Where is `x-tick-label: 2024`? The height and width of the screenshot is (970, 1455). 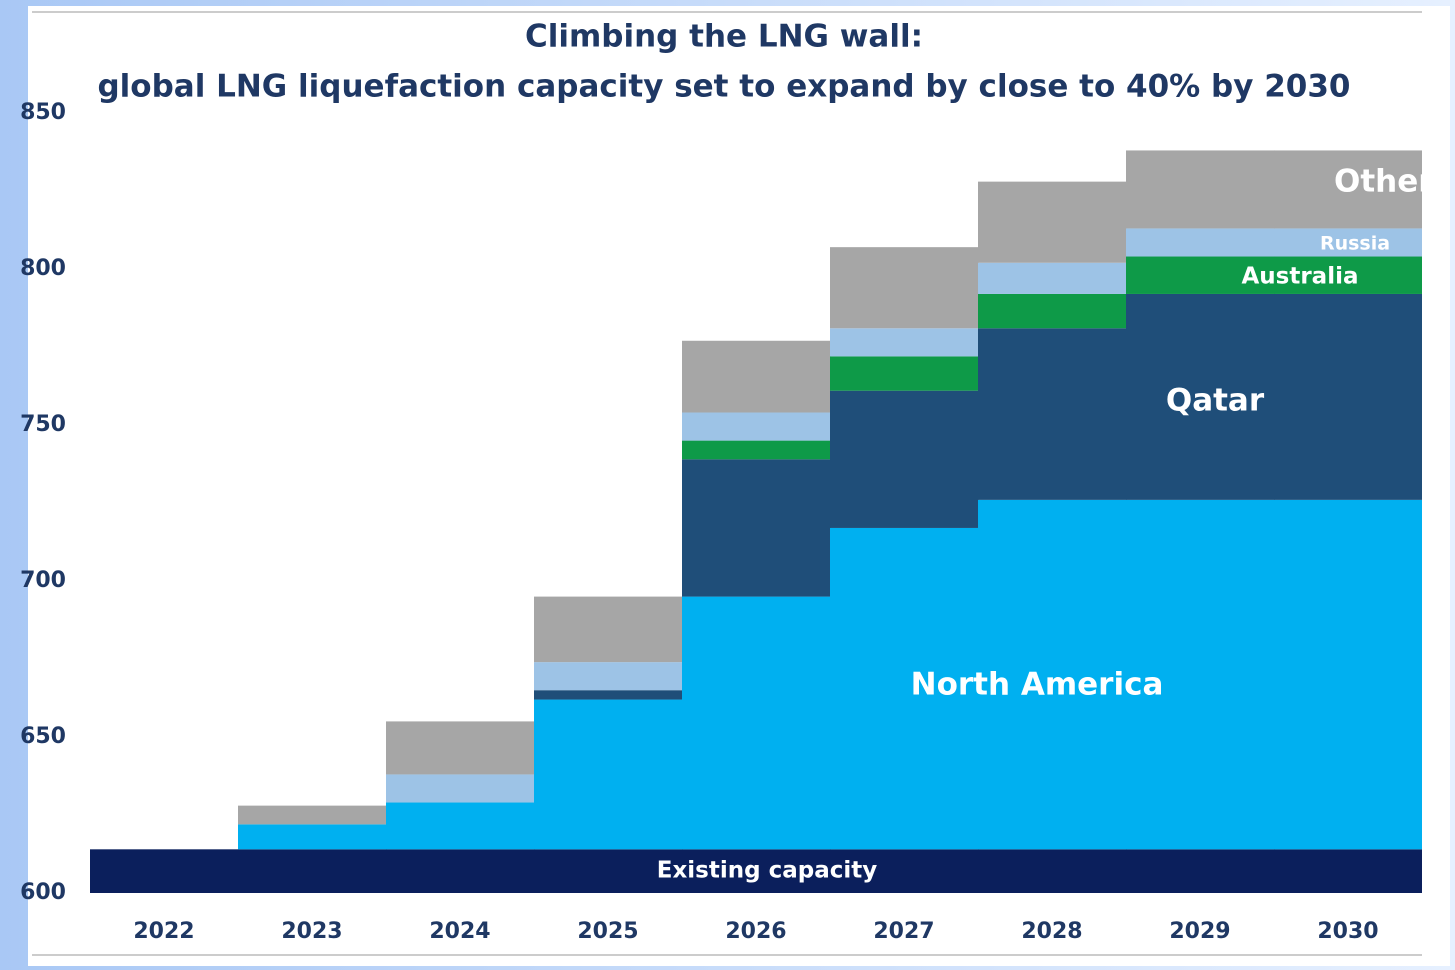
x-tick-label: 2024 is located at coordinates (459, 931).